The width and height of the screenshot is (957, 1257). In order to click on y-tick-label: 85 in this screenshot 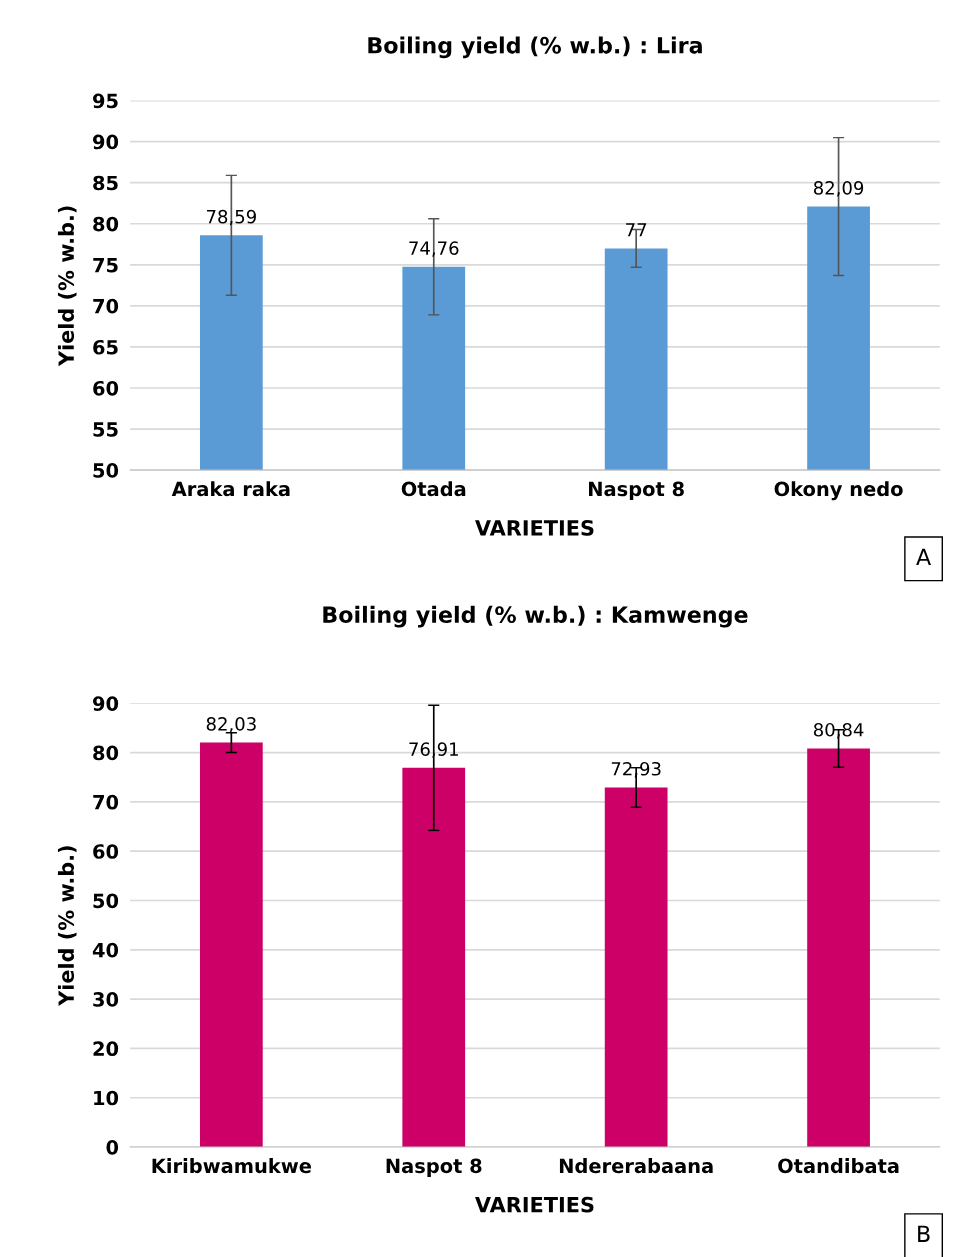, I will do `click(105, 183)`.